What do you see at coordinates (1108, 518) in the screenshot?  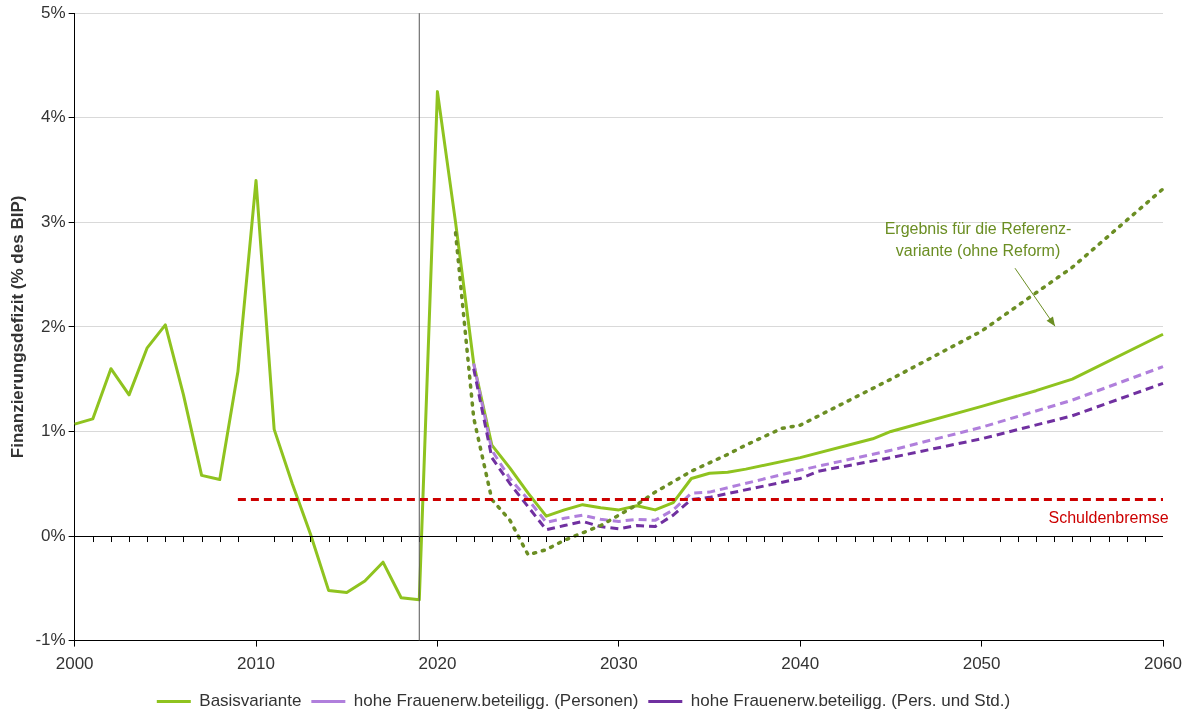 I see `annotation: Schuldenbremse` at bounding box center [1108, 518].